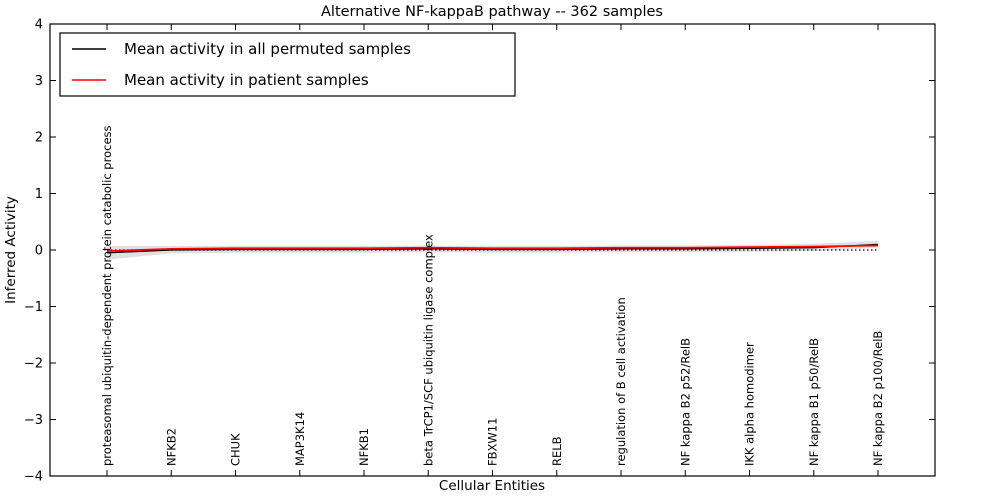 The height and width of the screenshot is (504, 1000). I want to click on legend-label-permuted: Mean activity in all permuted samples, so click(267, 49).